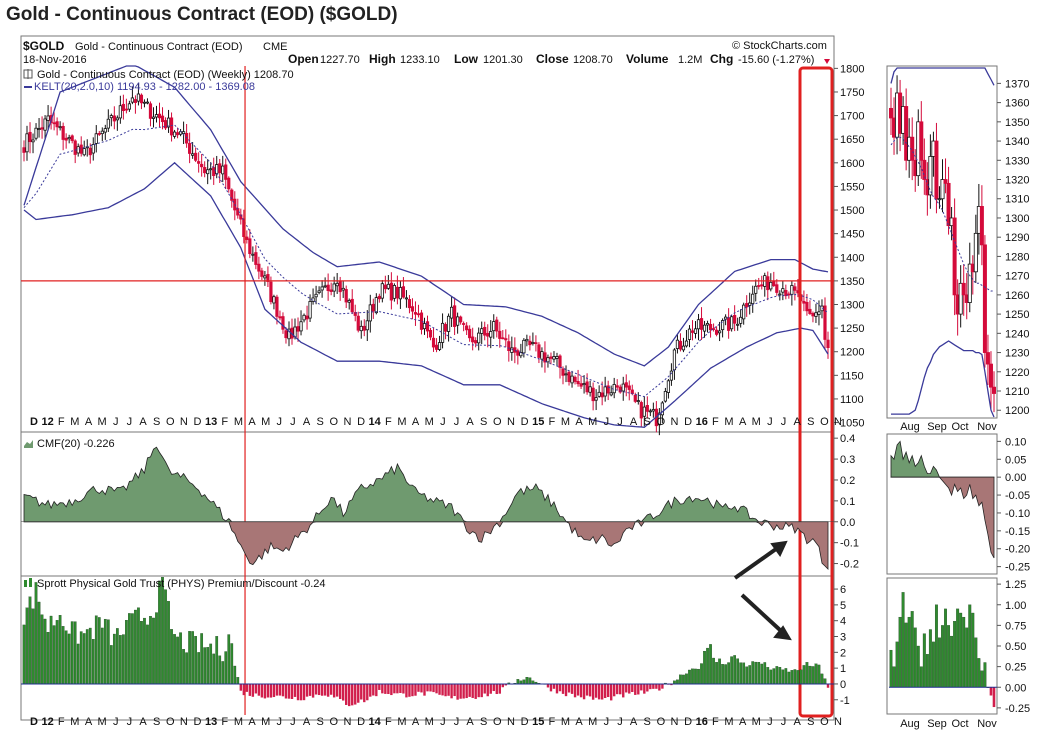  I want to click on open-value: 1227.70, so click(340, 60).